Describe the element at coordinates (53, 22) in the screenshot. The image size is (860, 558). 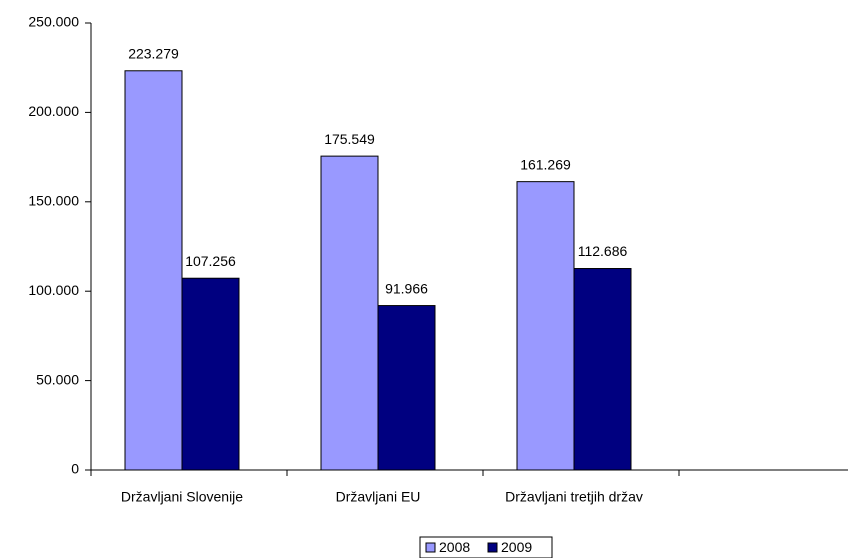
I see `y-tick-label: 250.000` at that location.